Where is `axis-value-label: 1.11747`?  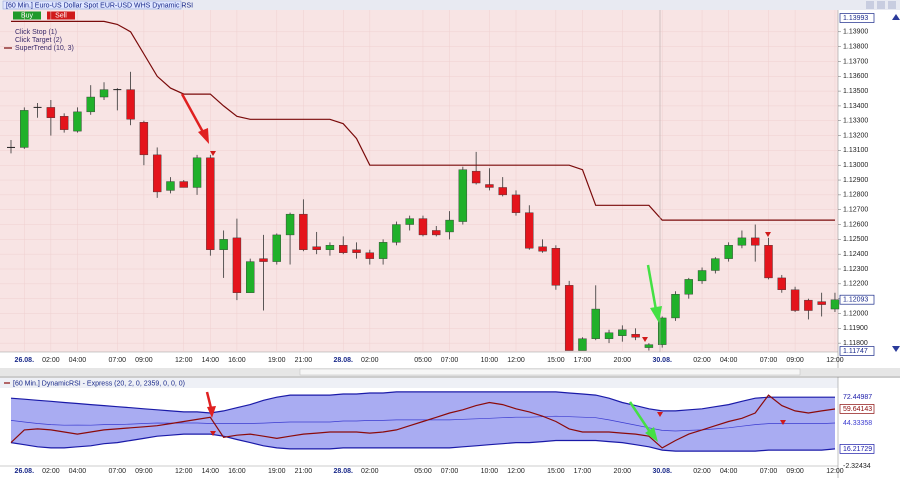
axis-value-label: 1.11747 is located at coordinates (855, 351).